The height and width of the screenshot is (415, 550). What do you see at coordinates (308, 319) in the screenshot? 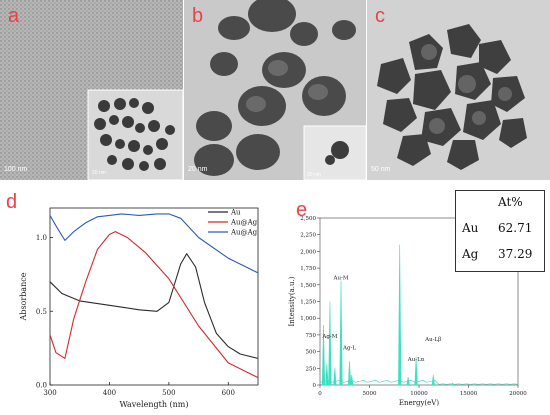
I see `y-tick-label: 1,000` at bounding box center [308, 319].